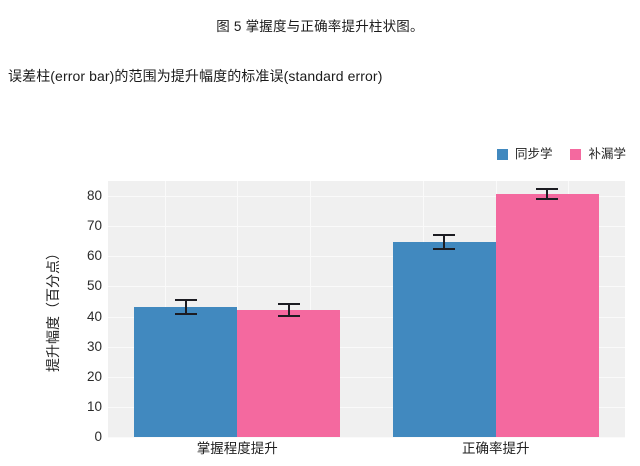 Image resolution: width=640 pixels, height=466 pixels. Describe the element at coordinates (94, 196) in the screenshot. I see `y-axis-tick-label: 80` at that location.